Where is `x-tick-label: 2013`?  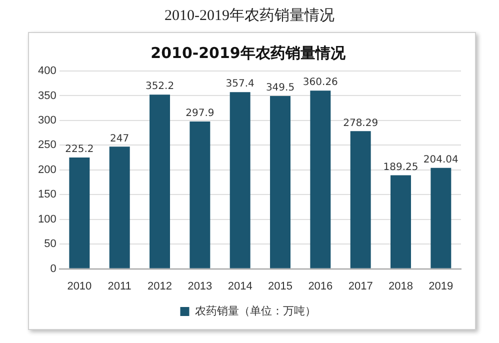 x-tick-label: 2013 is located at coordinates (200, 286).